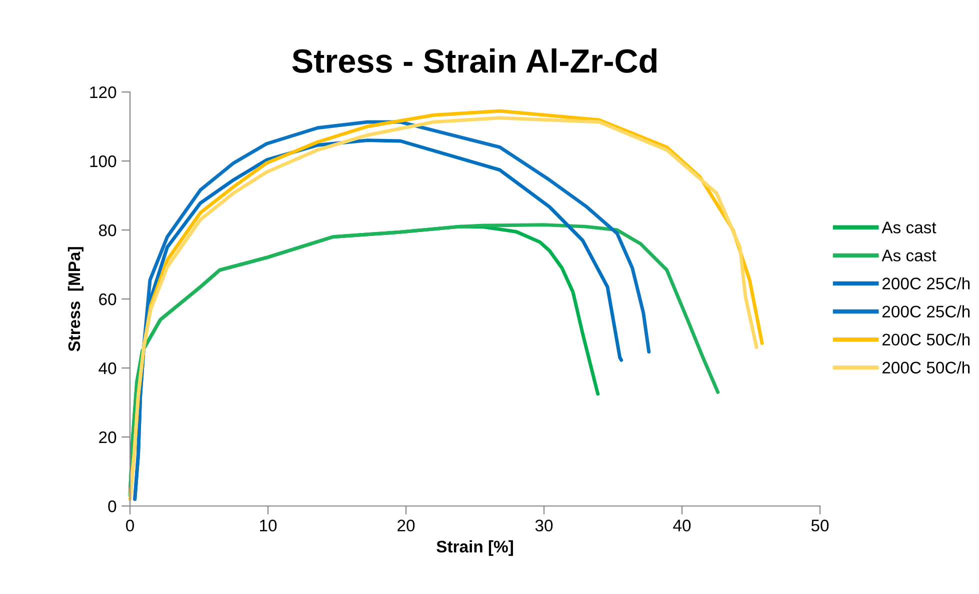 The height and width of the screenshot is (594, 979). I want to click on x-tick-label: 50, so click(820, 526).